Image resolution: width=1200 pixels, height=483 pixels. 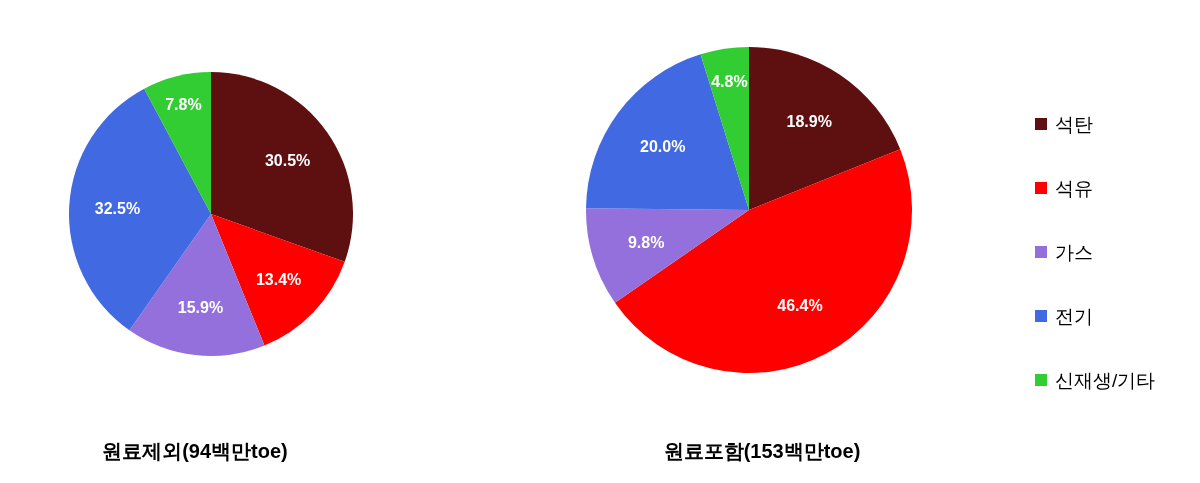 I want to click on data-label: 13.4%, so click(x=278, y=279).